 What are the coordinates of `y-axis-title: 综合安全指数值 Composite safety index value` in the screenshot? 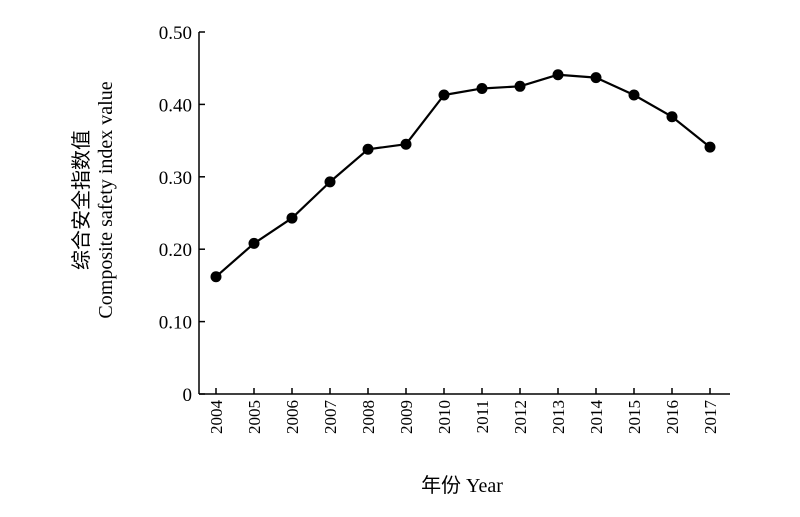 It's located at (93, 199).